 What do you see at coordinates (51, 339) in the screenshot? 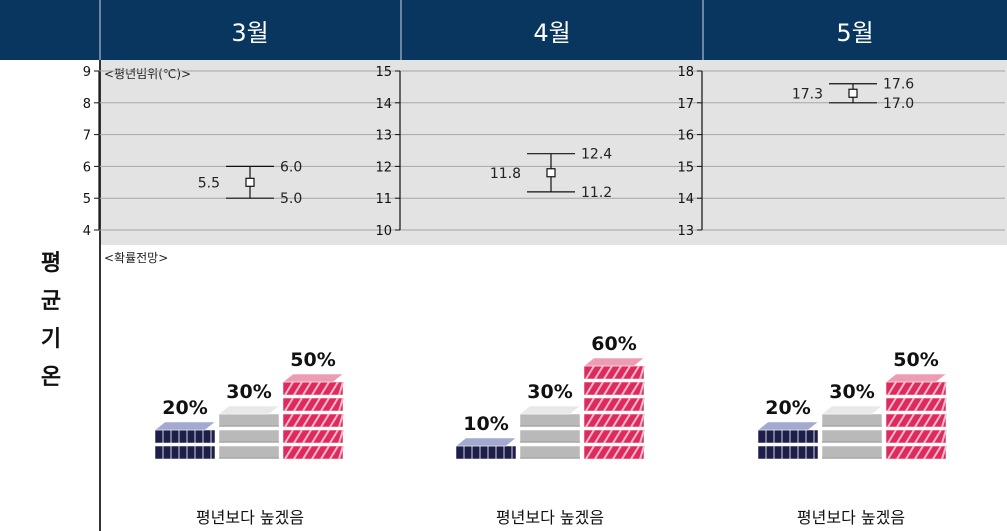
I see `row-label-char: 기` at bounding box center [51, 339].